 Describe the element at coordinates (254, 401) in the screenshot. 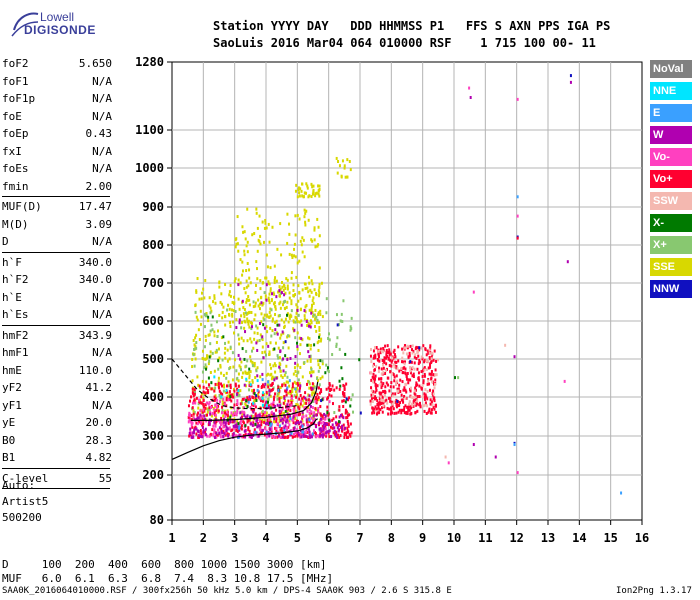

I see `profile-curve` at that location.